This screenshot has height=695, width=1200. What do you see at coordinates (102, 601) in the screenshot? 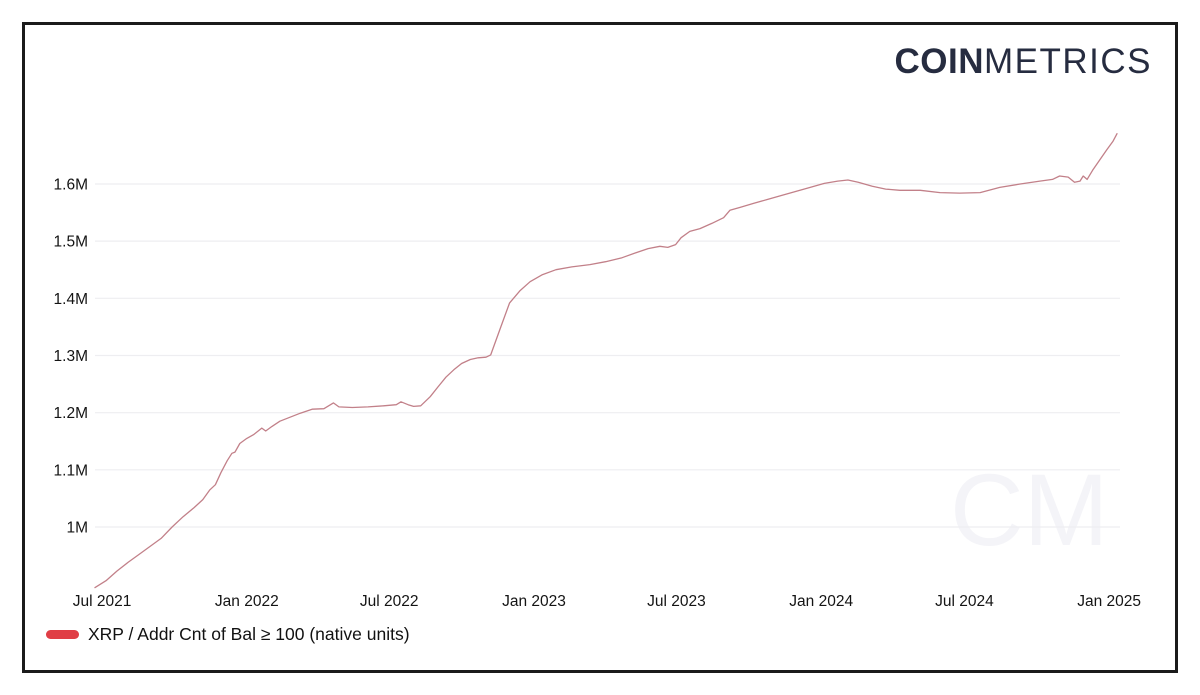
I see `x-tick-label: Jul 2021` at bounding box center [102, 601].